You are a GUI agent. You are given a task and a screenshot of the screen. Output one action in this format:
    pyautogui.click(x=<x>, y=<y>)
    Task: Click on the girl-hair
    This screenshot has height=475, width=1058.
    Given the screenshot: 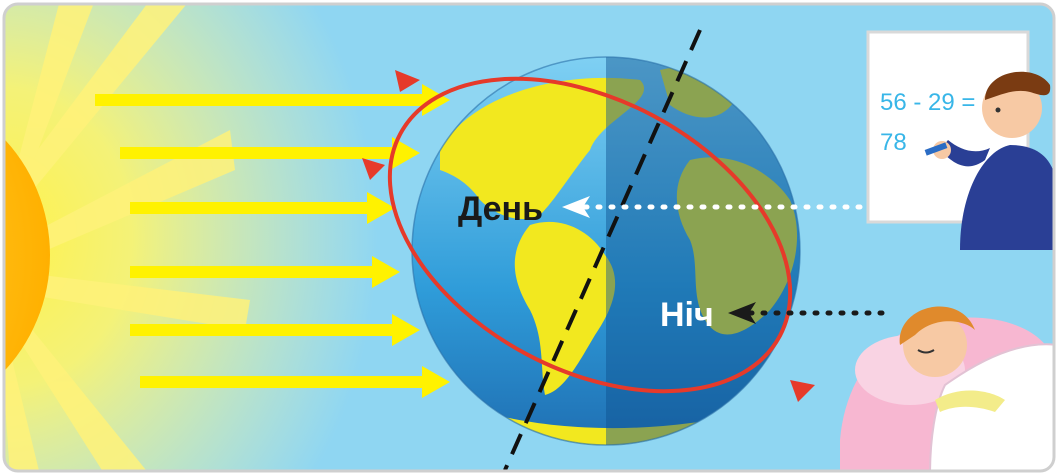 What is the action you would take?
    pyautogui.click(x=937, y=325)
    